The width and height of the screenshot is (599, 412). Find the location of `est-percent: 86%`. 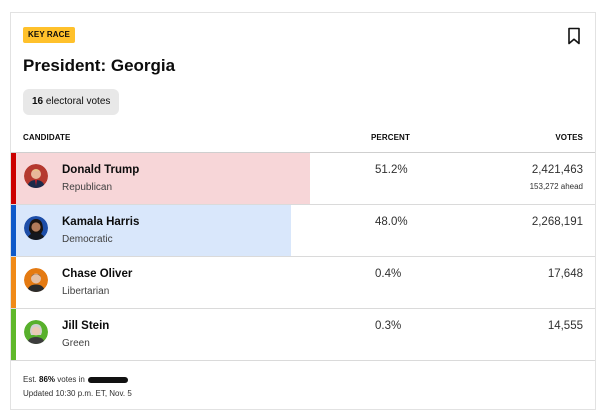

est-percent: 86% is located at coordinates (47, 379).